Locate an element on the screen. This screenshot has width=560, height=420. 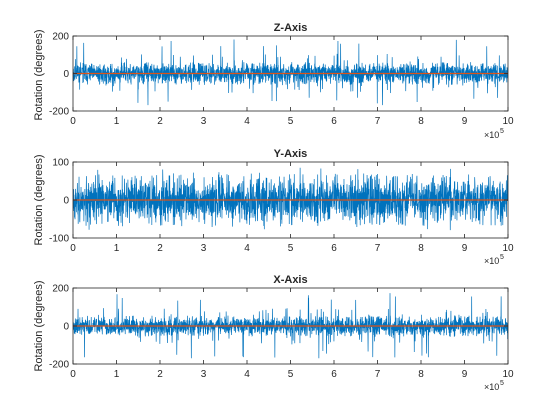
subplot-title: X-Axis is located at coordinates (290, 280).